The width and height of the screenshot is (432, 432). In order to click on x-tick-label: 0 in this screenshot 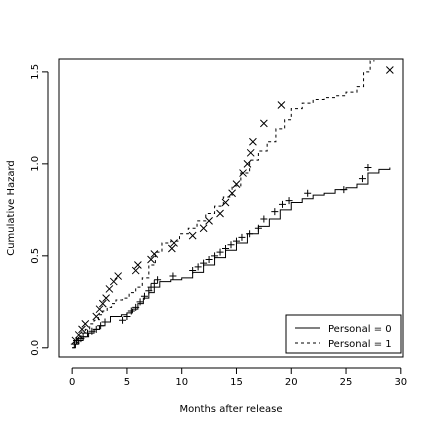, I will do `click(72, 382)`.